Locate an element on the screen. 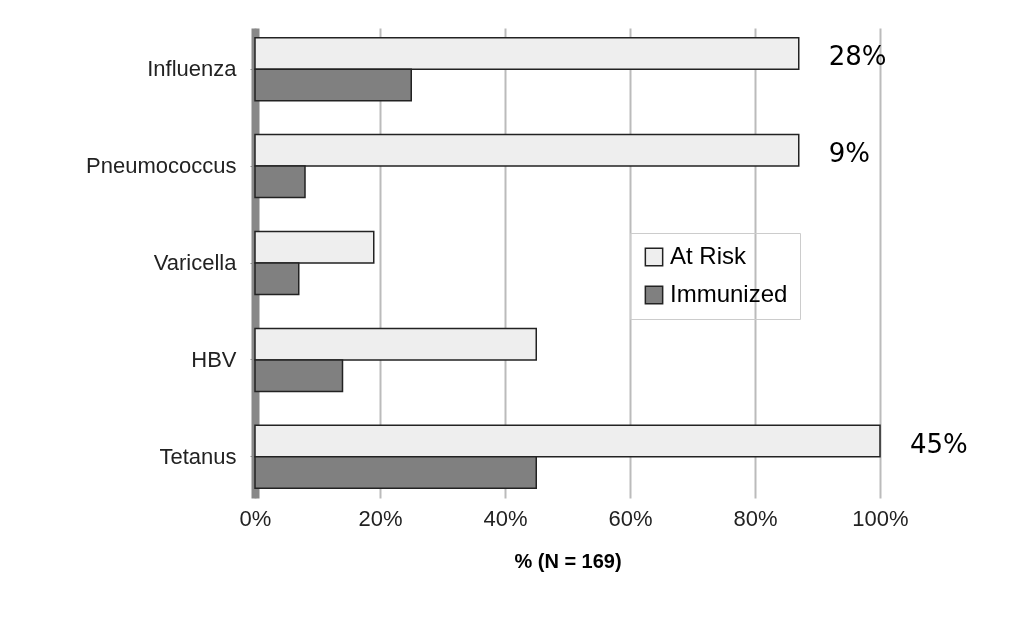  x-axis-title: % (N = 169) is located at coordinates (568, 560).